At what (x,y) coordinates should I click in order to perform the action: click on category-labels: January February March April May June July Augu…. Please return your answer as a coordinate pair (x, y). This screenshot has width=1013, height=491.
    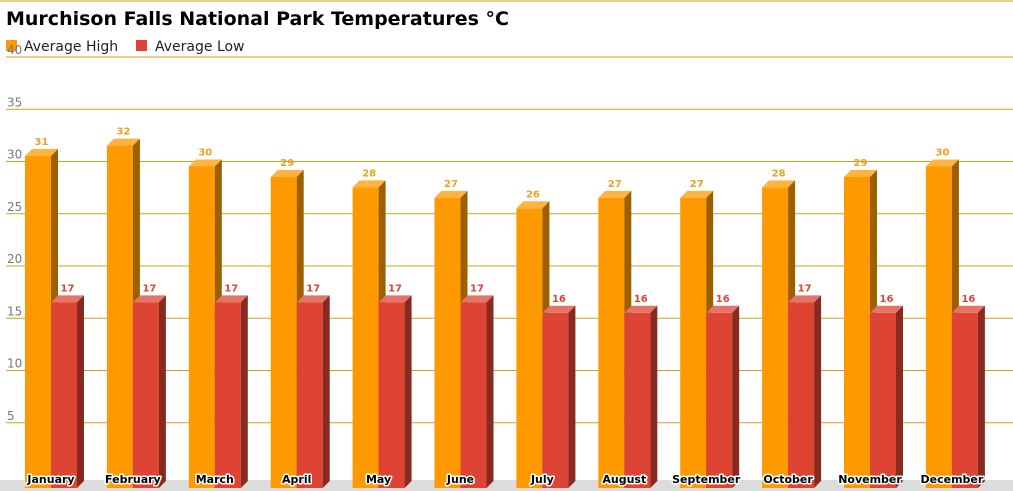
    Looking at the image, I should click on (505, 480).